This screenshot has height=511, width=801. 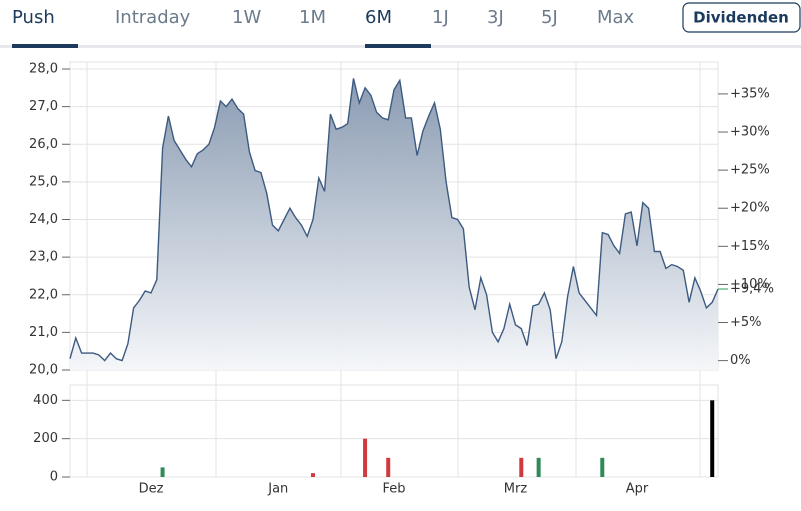 I want to click on y-tick-label: 26,0, so click(x=43, y=144).